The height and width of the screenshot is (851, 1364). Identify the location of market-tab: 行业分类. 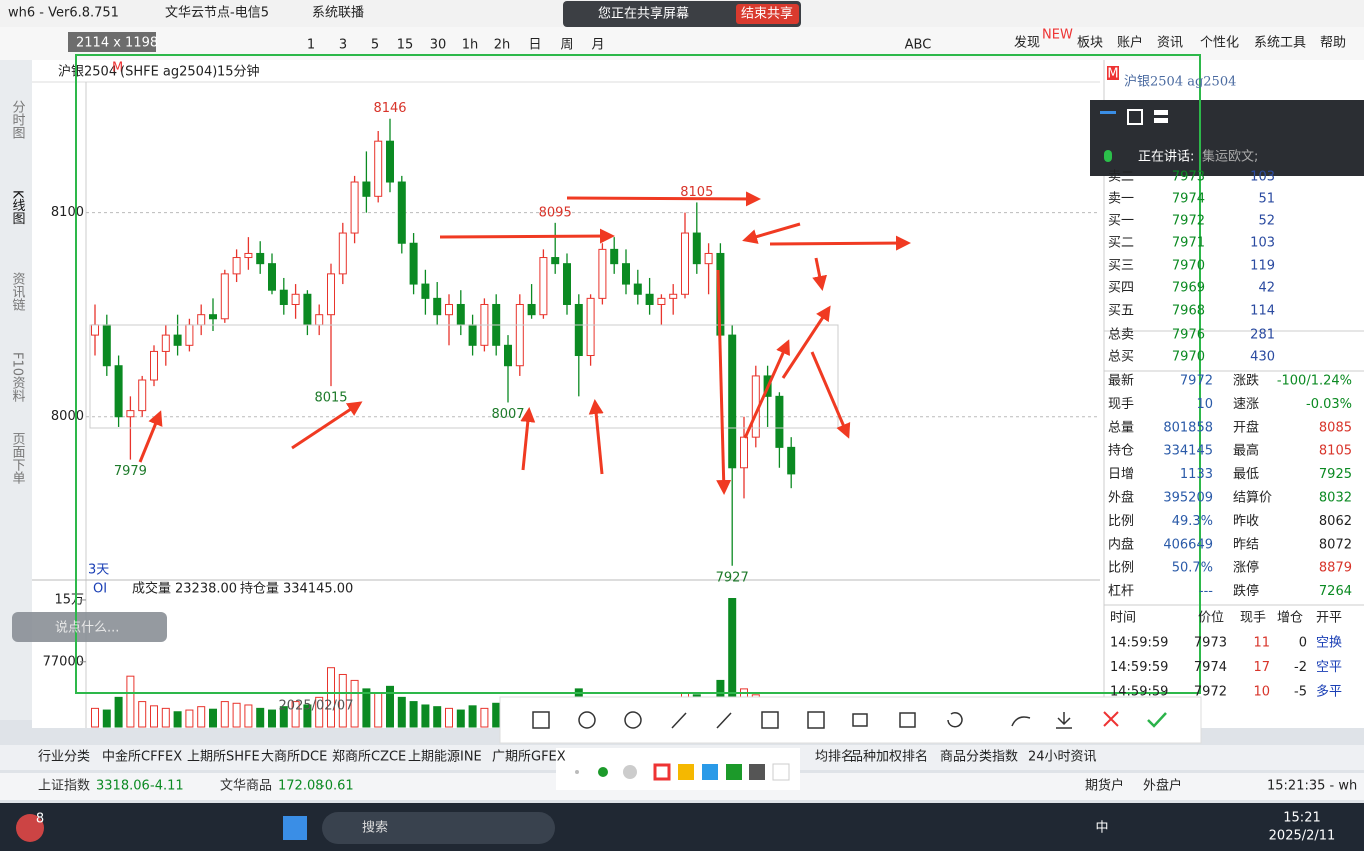
(64, 757).